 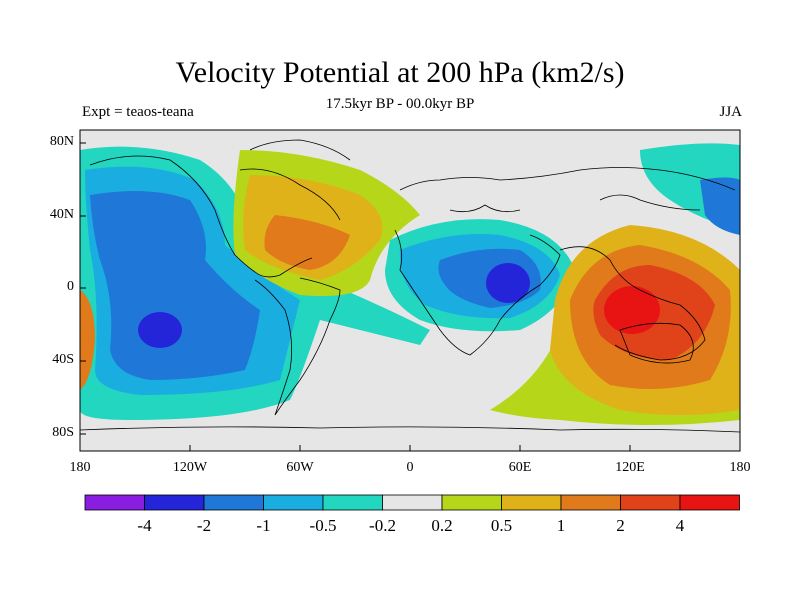 What do you see at coordinates (400, 72) in the screenshot?
I see `map-title: Velocity Potential at 200 hPa (km2/s)` at bounding box center [400, 72].